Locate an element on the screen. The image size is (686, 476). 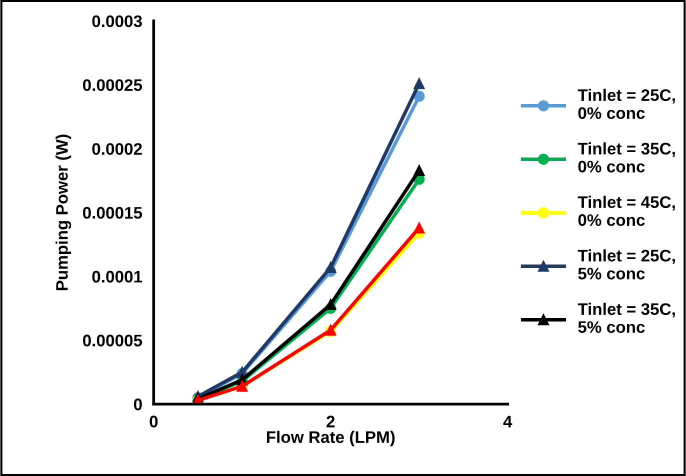
y-tick-label: 0.0002 is located at coordinates (117, 149).